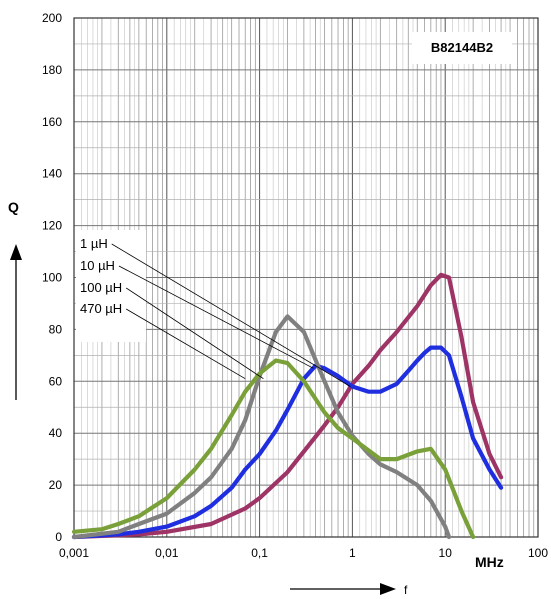 This screenshot has width=551, height=599. What do you see at coordinates (97, 265) in the screenshot?
I see `legend-label-10h: 10 µH` at bounding box center [97, 265].